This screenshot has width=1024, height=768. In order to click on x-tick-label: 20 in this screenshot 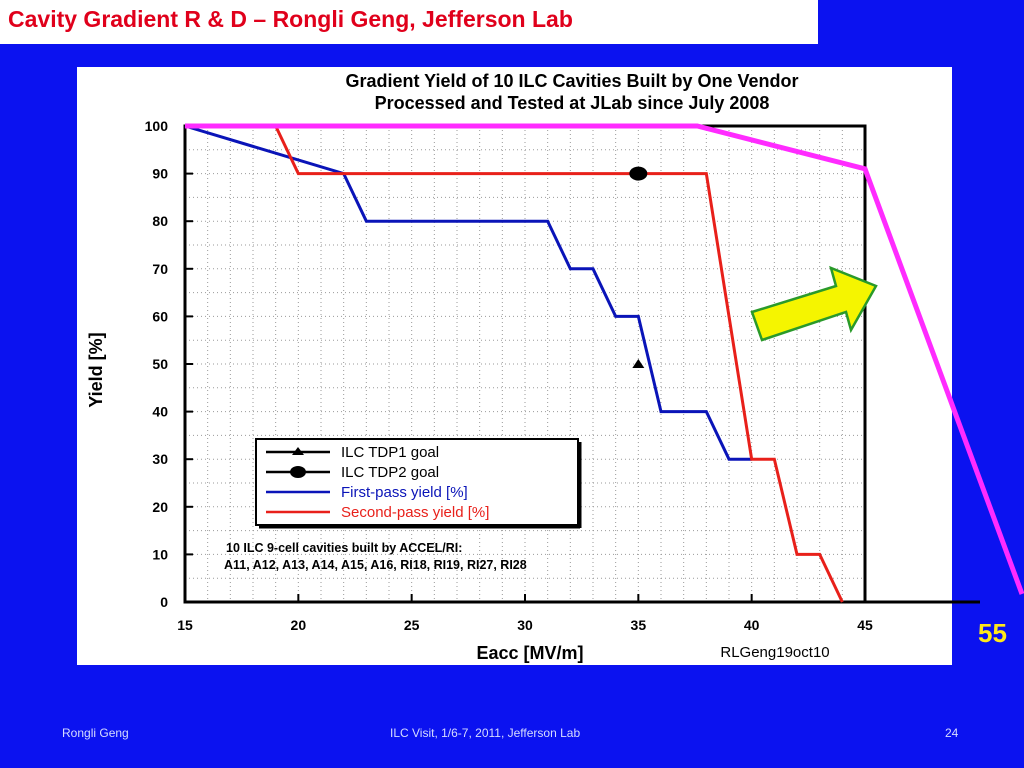, I will do `click(299, 625)`.